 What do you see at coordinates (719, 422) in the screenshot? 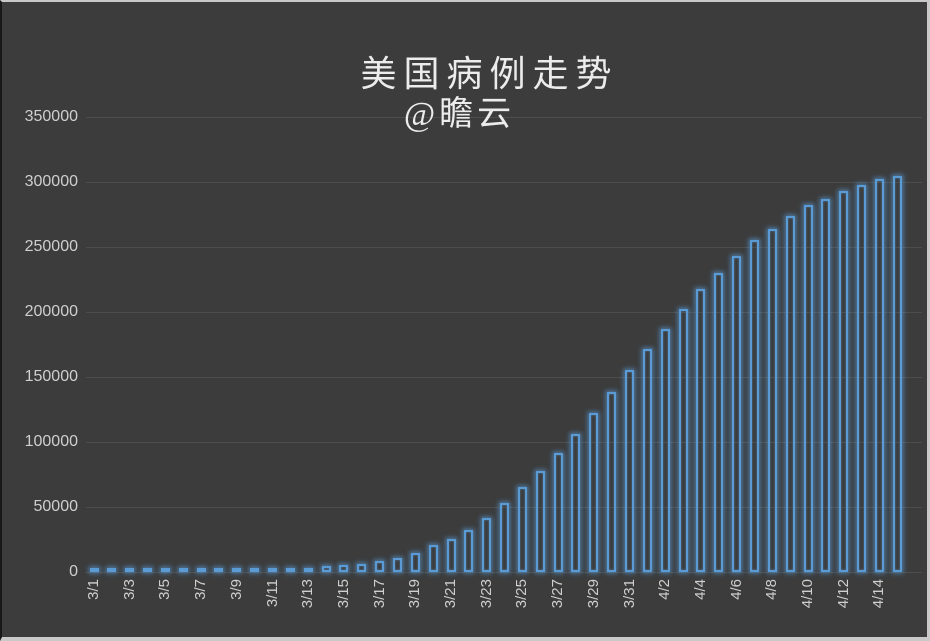
I see `bar-4/5` at bounding box center [719, 422].